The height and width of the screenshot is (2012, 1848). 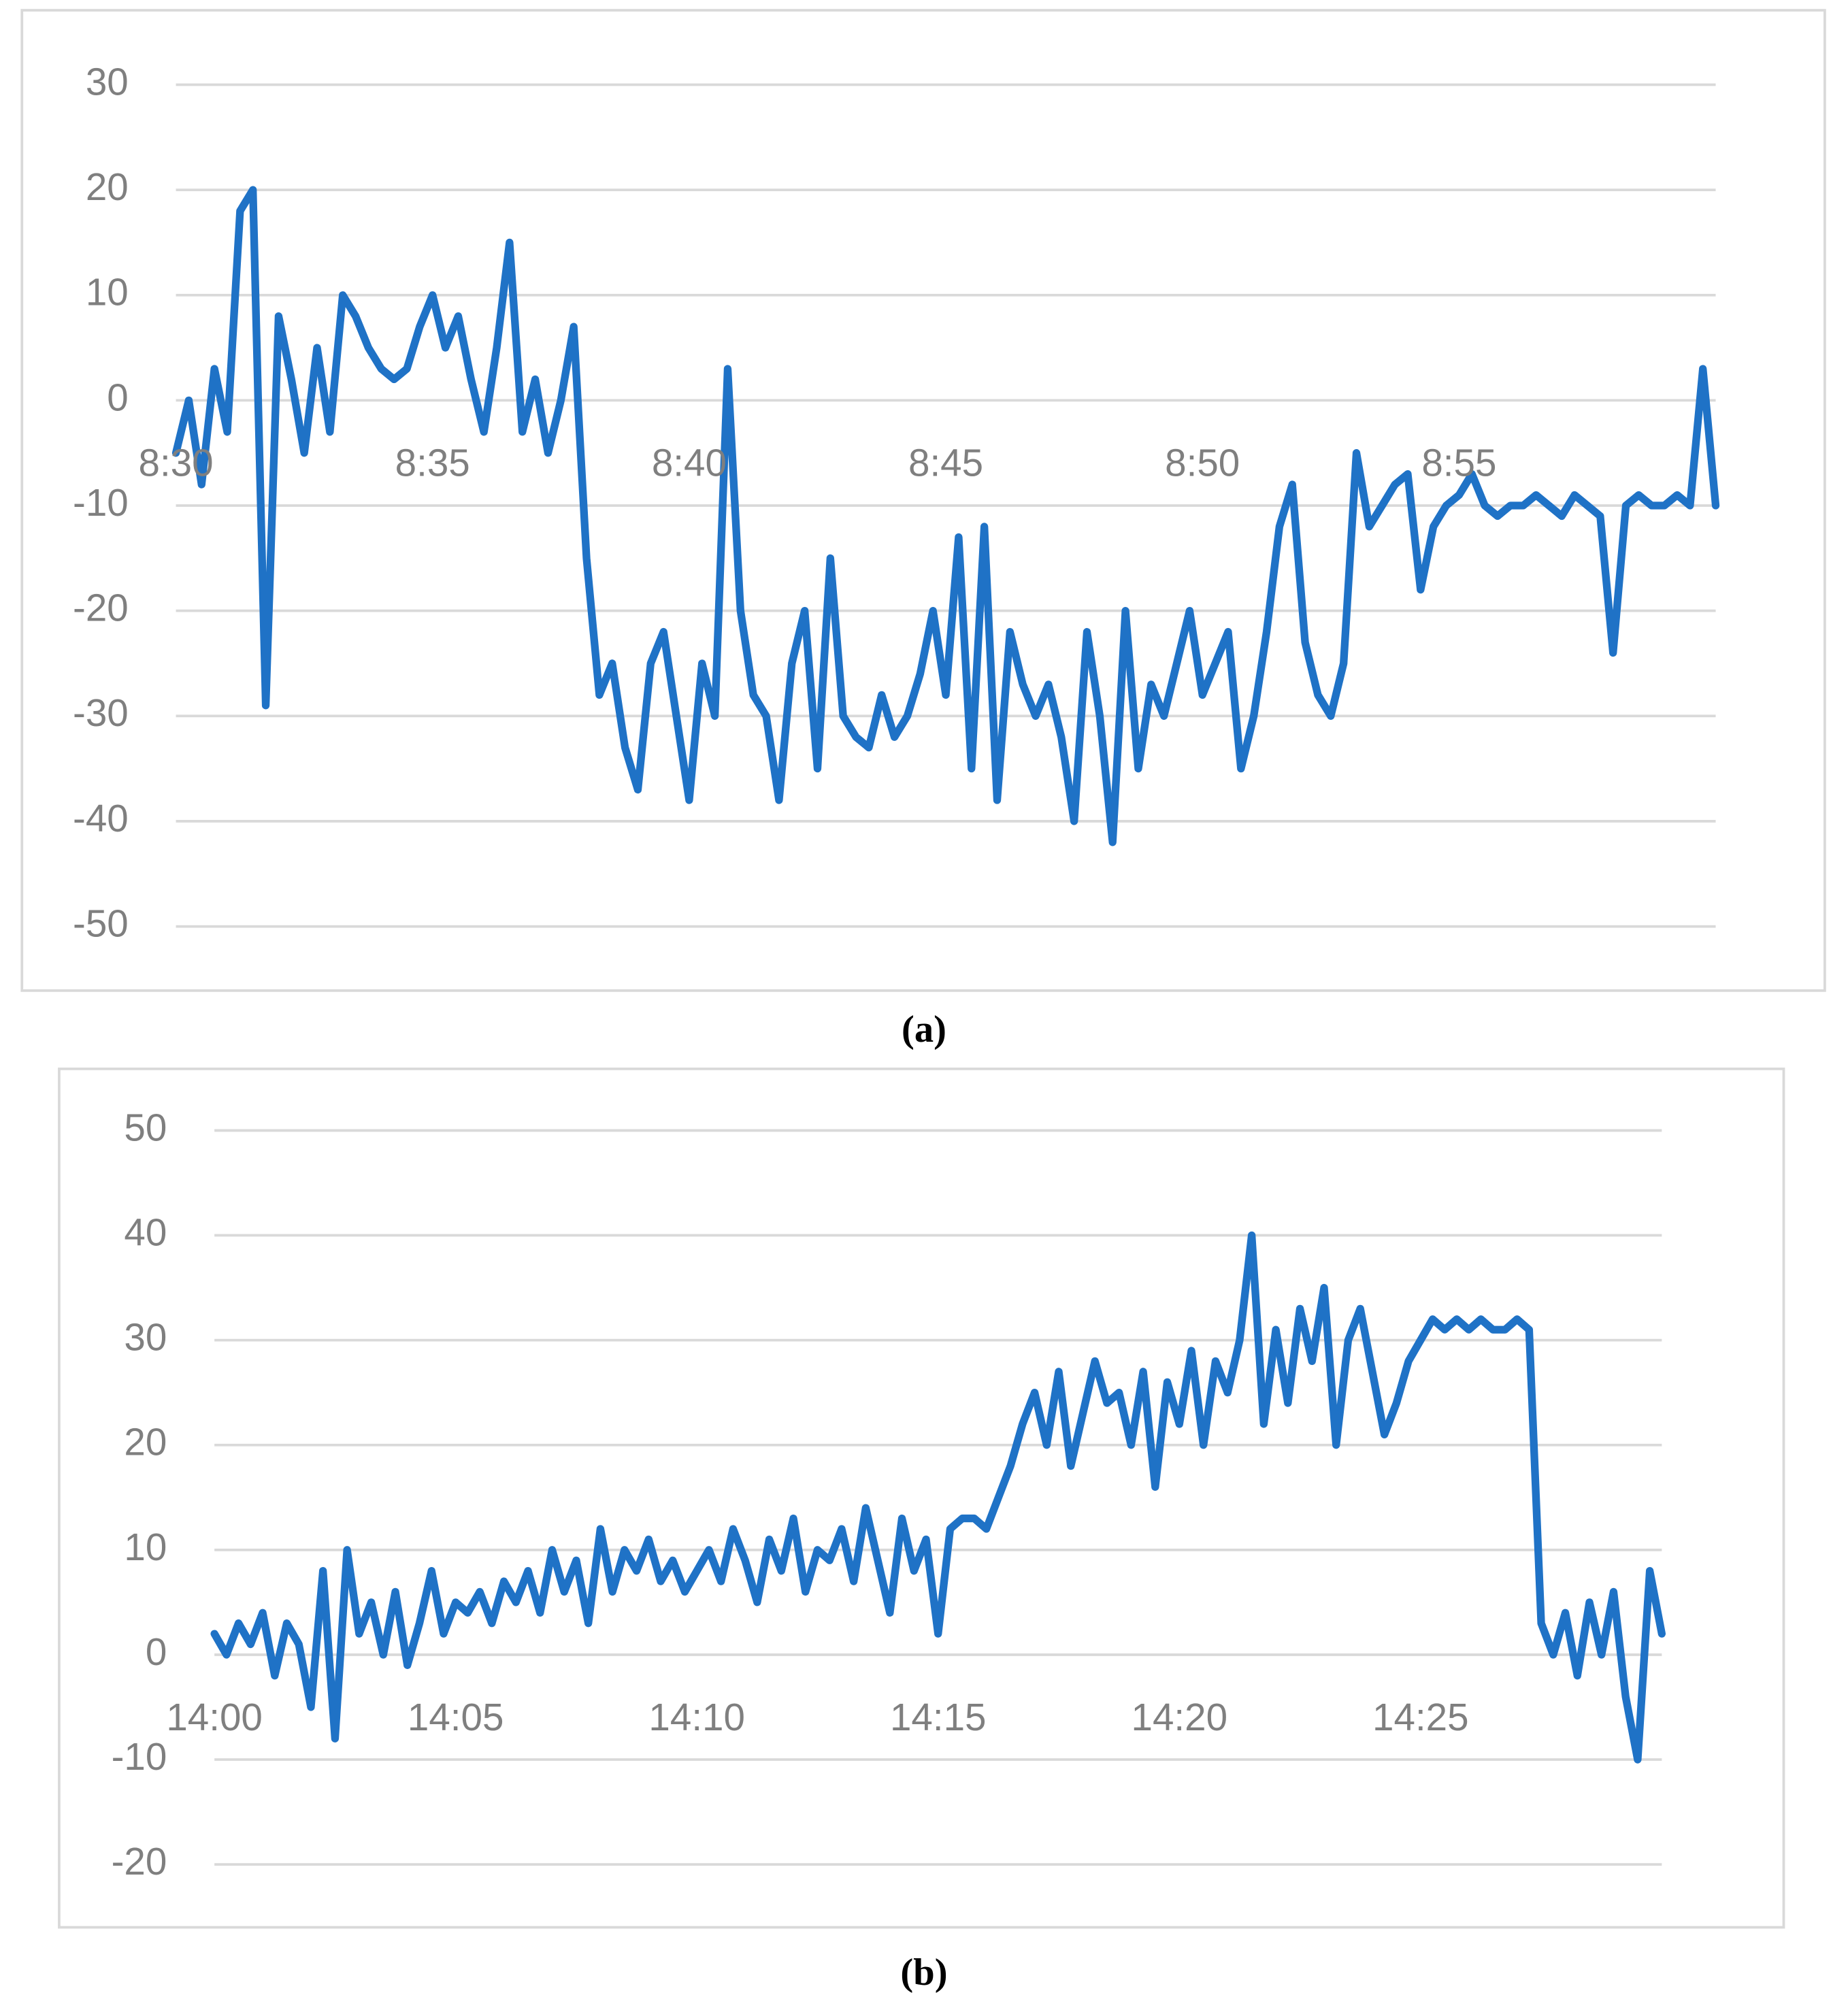 What do you see at coordinates (923, 1972) in the screenshot?
I see `caption: (b)` at bounding box center [923, 1972].